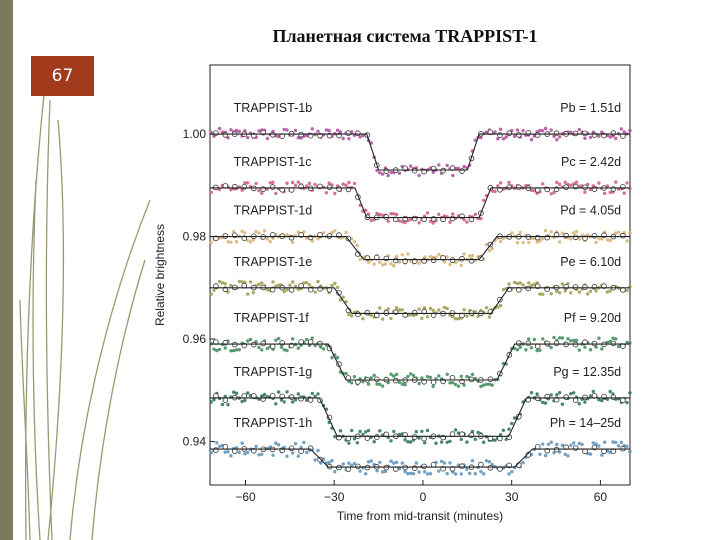 The width and height of the screenshot is (720, 540). I want to click on series-name-label: TRAPPIST-1d, so click(273, 211).